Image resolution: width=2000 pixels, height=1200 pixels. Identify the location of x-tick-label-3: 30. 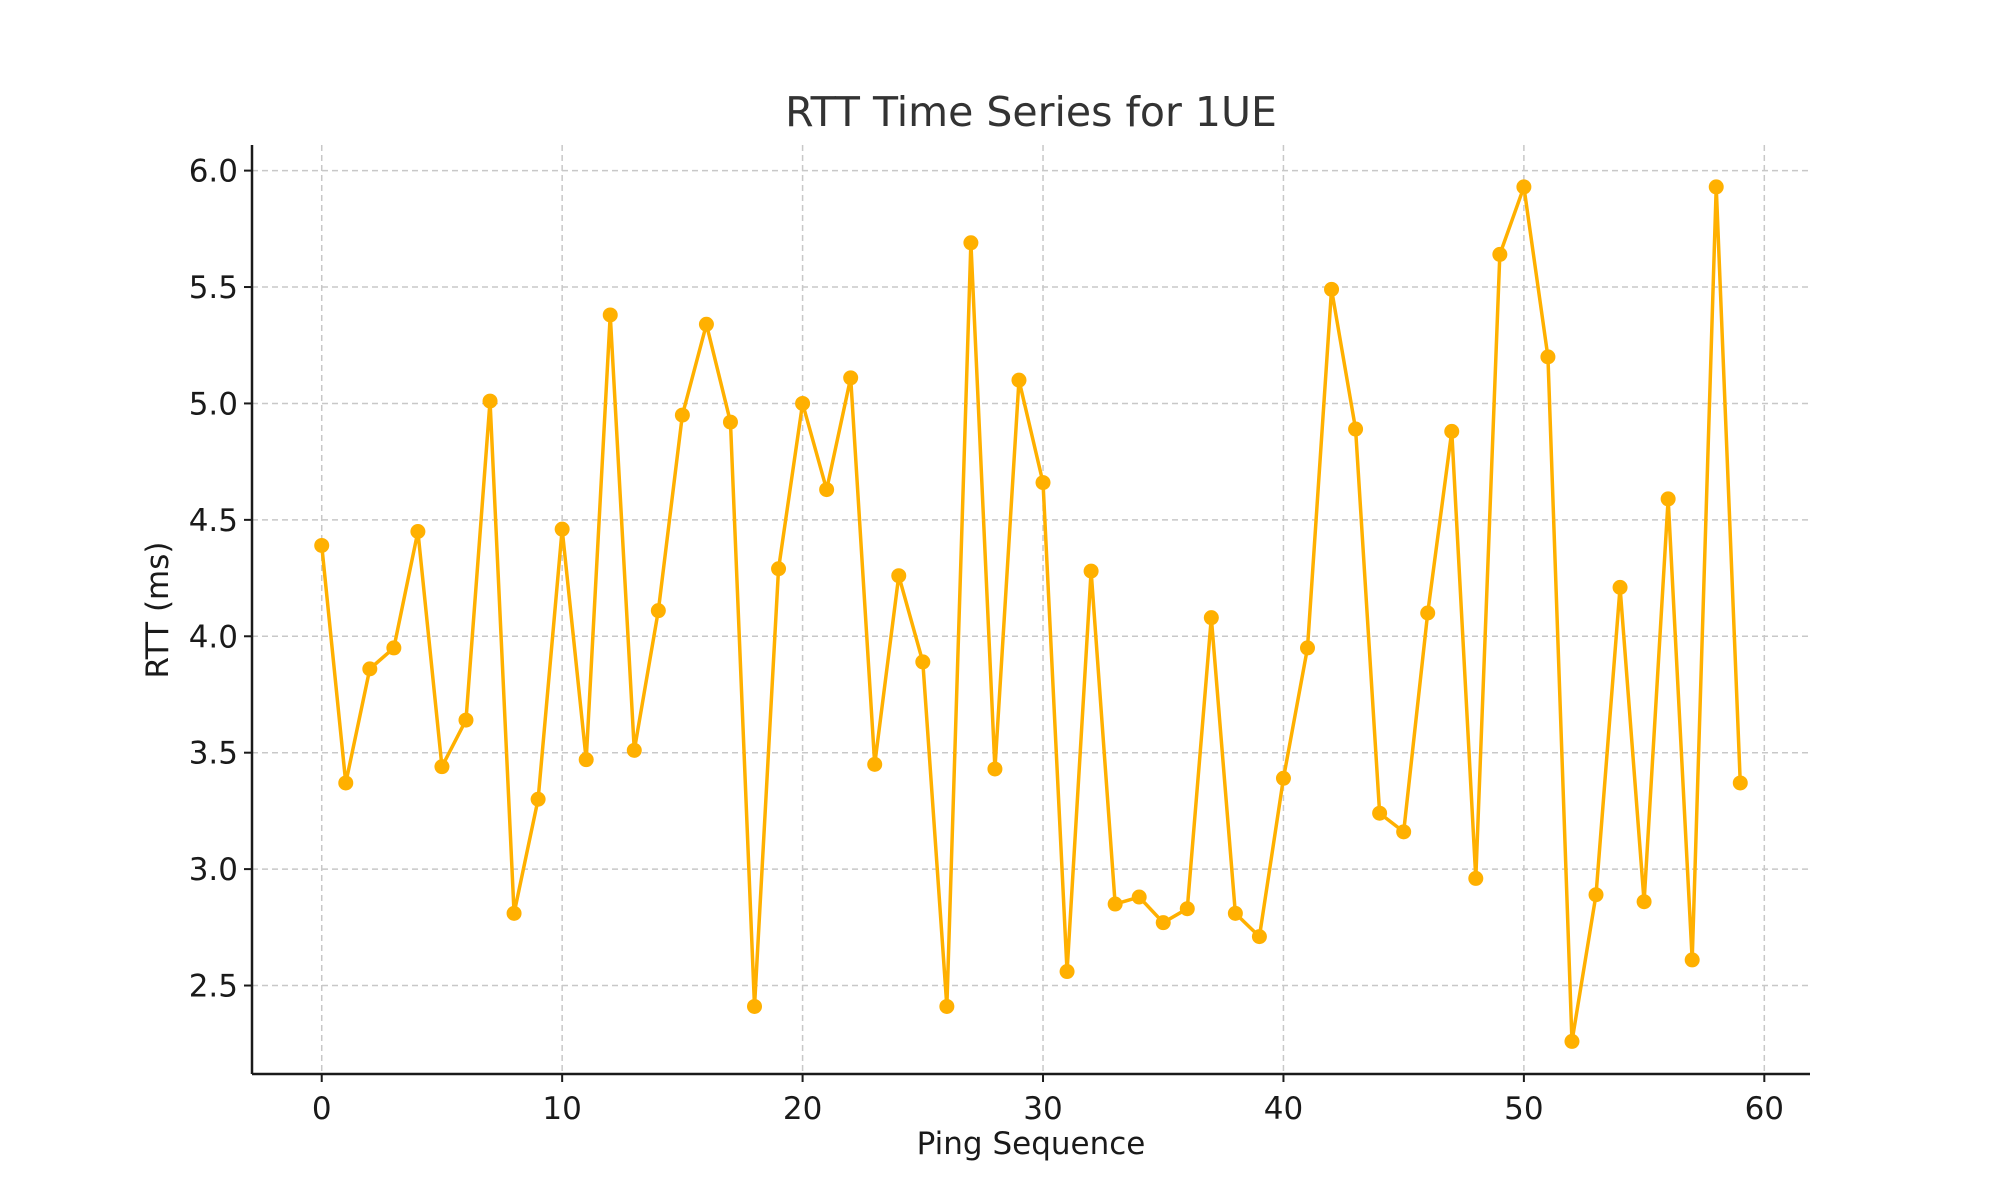
(1042, 1109).